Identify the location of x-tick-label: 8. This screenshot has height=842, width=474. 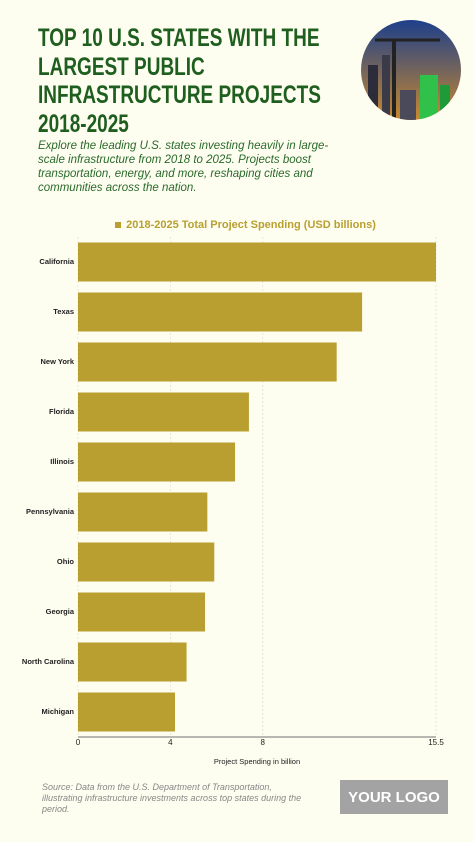
(263, 742).